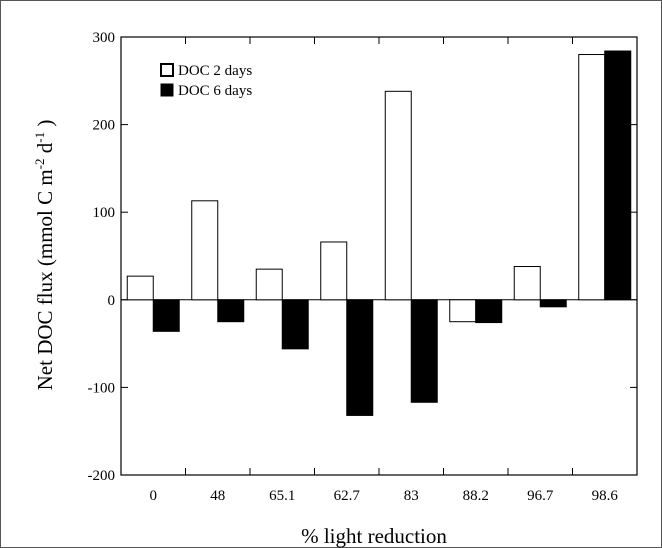 The height and width of the screenshot is (548, 662). I want to click on y-axis-title: Net DOC flux (mmol C m-2 d-1 ), so click(44, 255).